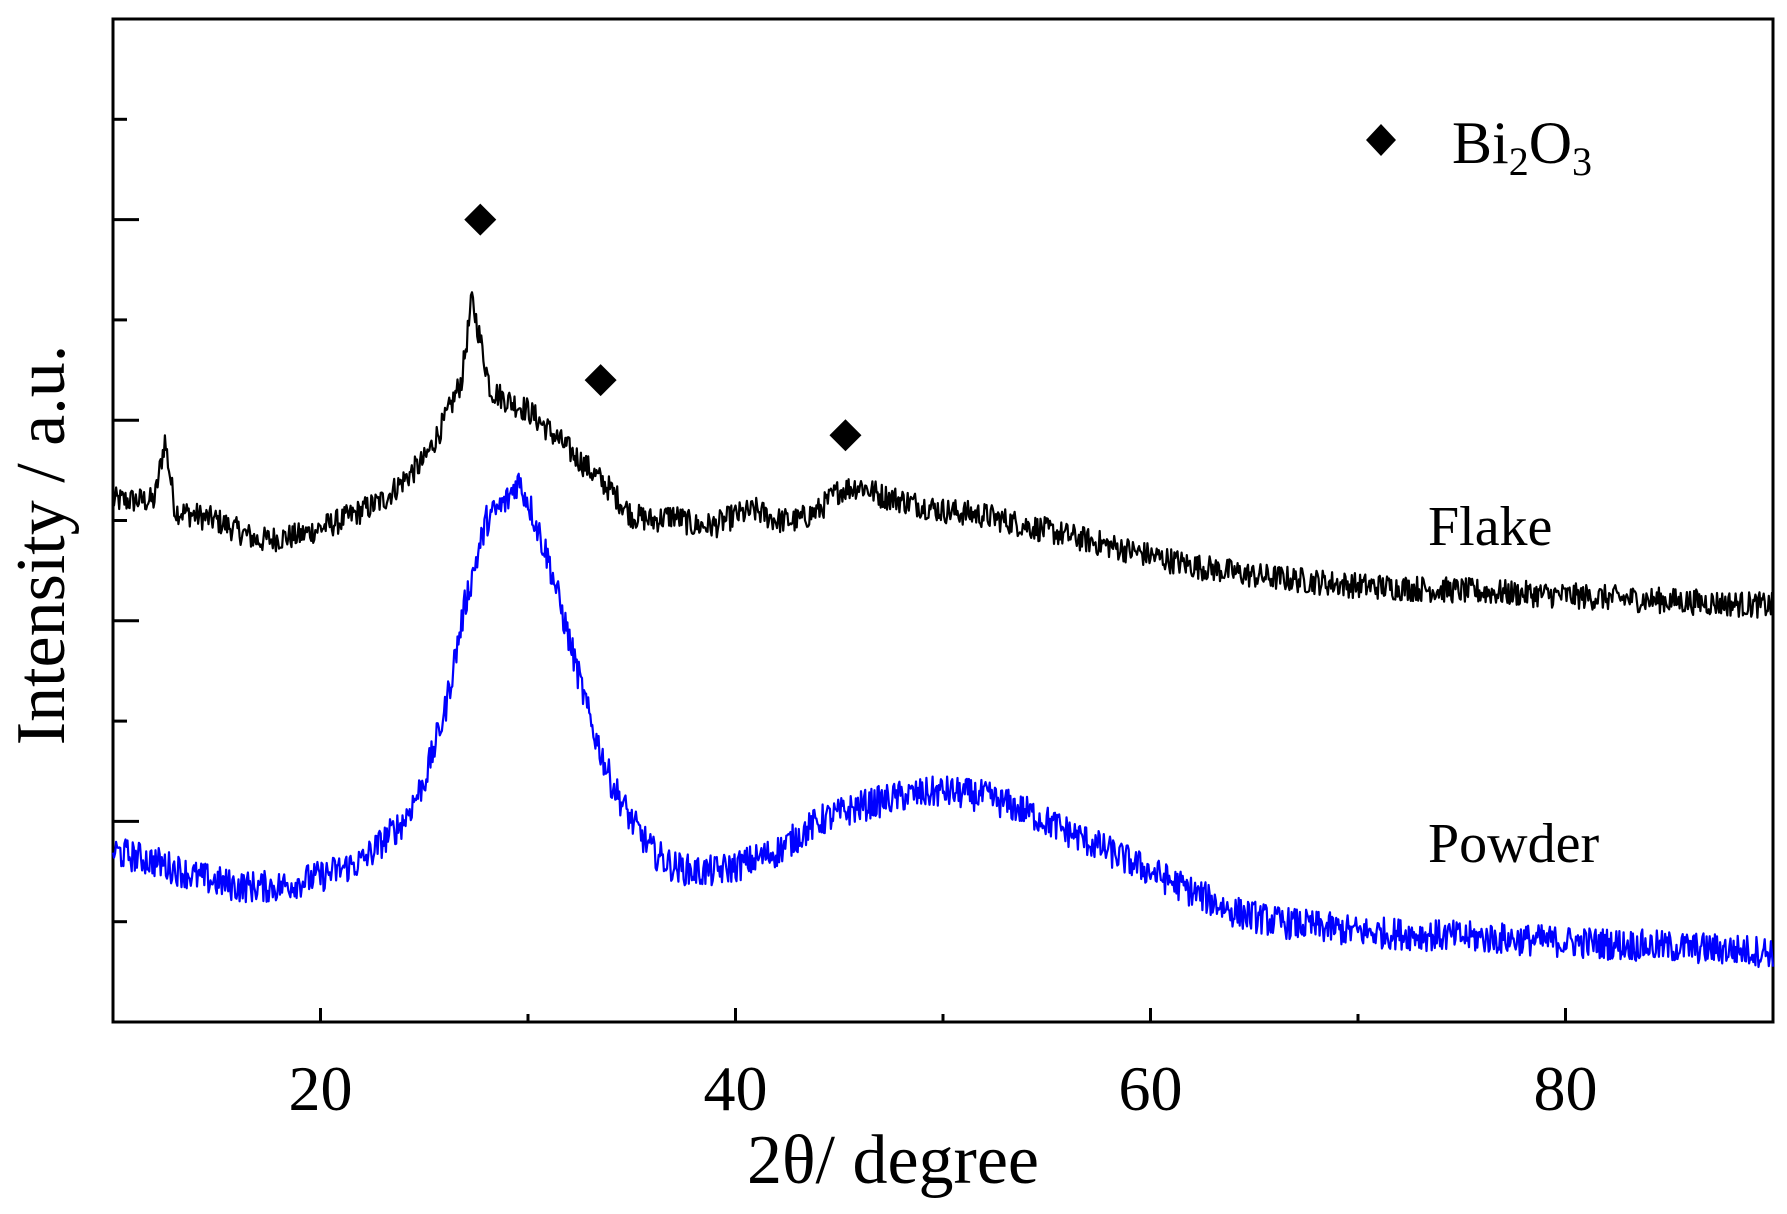 The image size is (1787, 1214). Describe the element at coordinates (1582, 161) in the screenshot. I see `legend-label-sub2: 3` at that location.